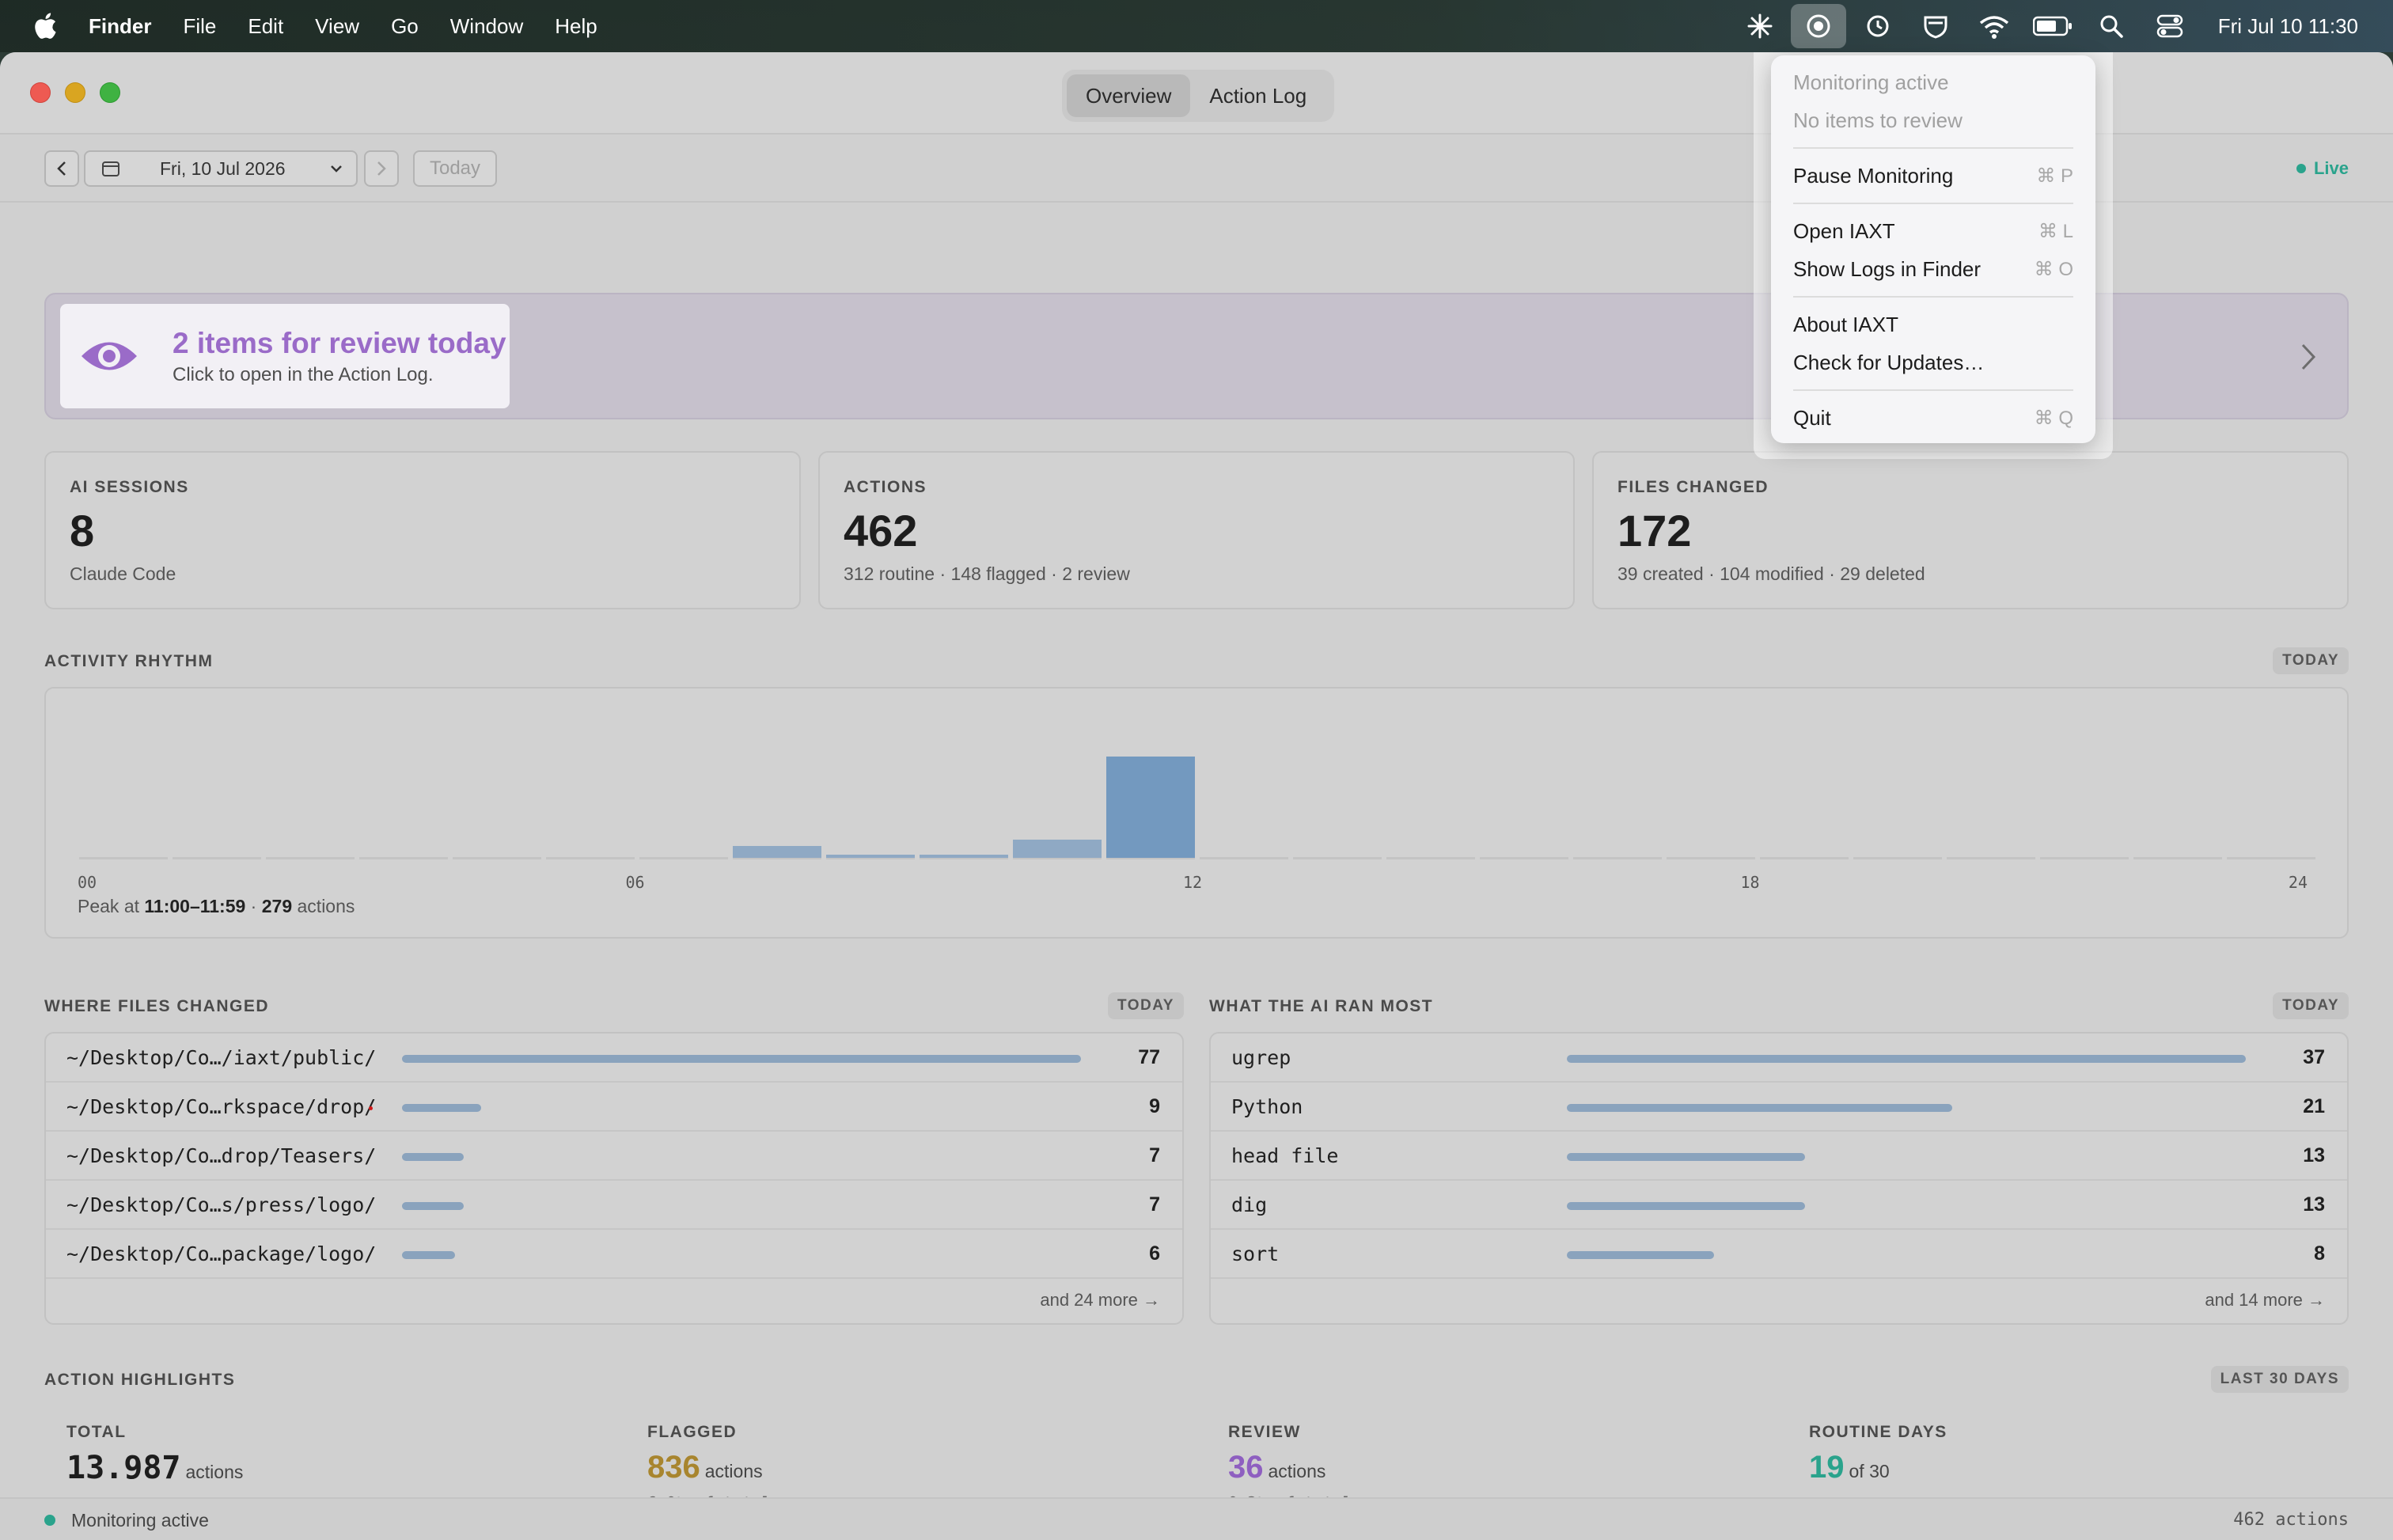  I want to click on live-label: Live, so click(2331, 168).